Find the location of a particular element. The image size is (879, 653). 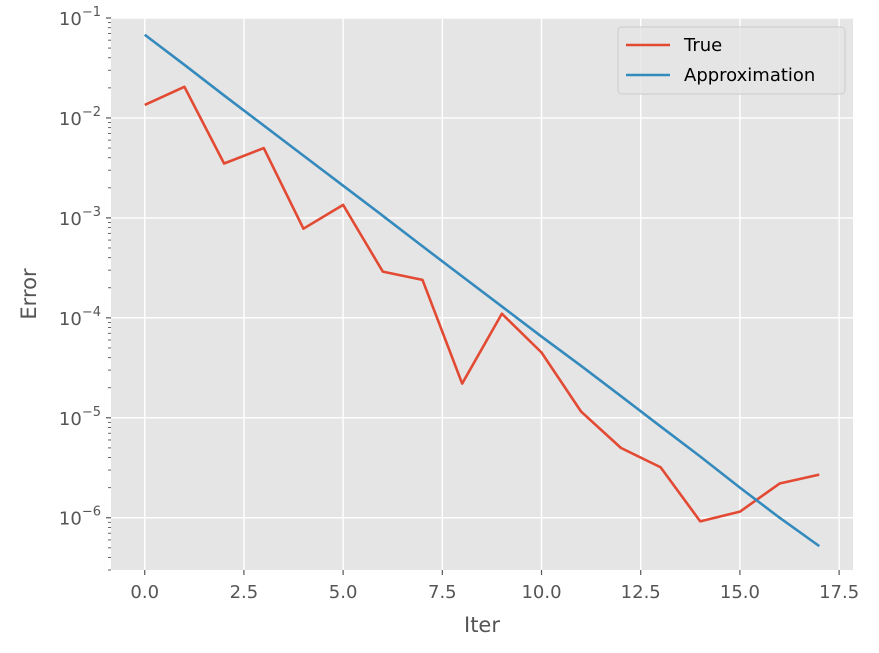

x-tick-label: 12.5 is located at coordinates (641, 592).